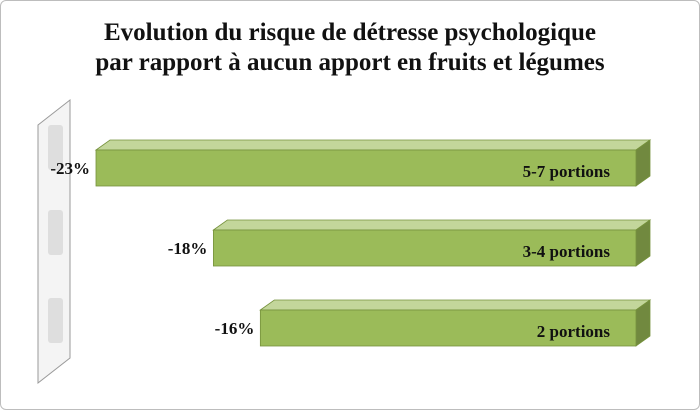 Image resolution: width=700 pixels, height=410 pixels. Describe the element at coordinates (235, 328) in the screenshot. I see `value-label-3: -16%` at that location.